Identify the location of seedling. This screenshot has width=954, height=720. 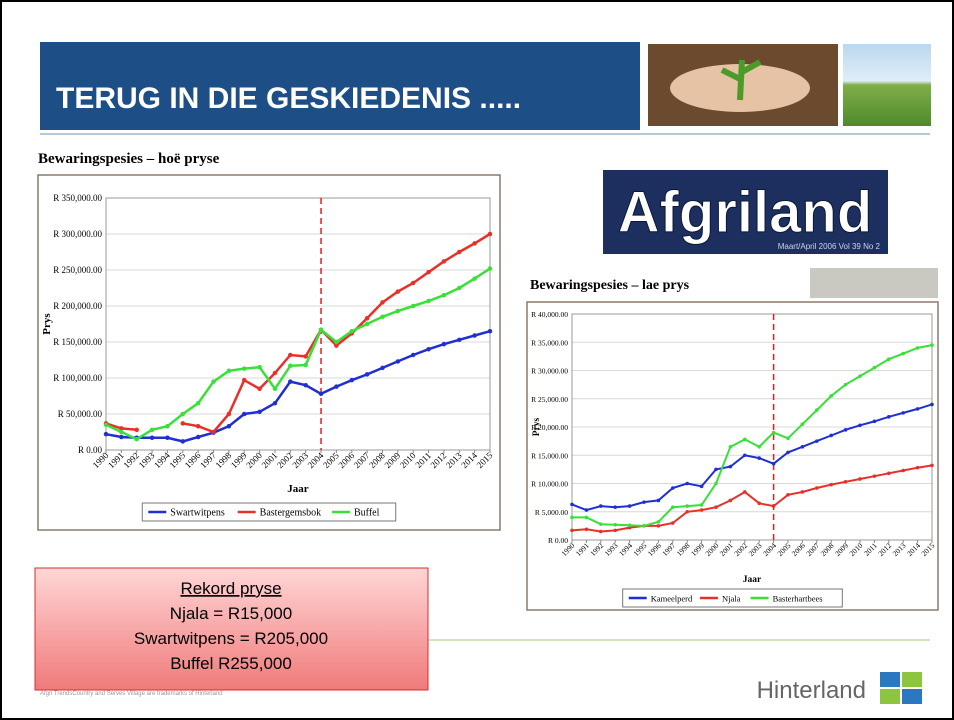
(741, 80).